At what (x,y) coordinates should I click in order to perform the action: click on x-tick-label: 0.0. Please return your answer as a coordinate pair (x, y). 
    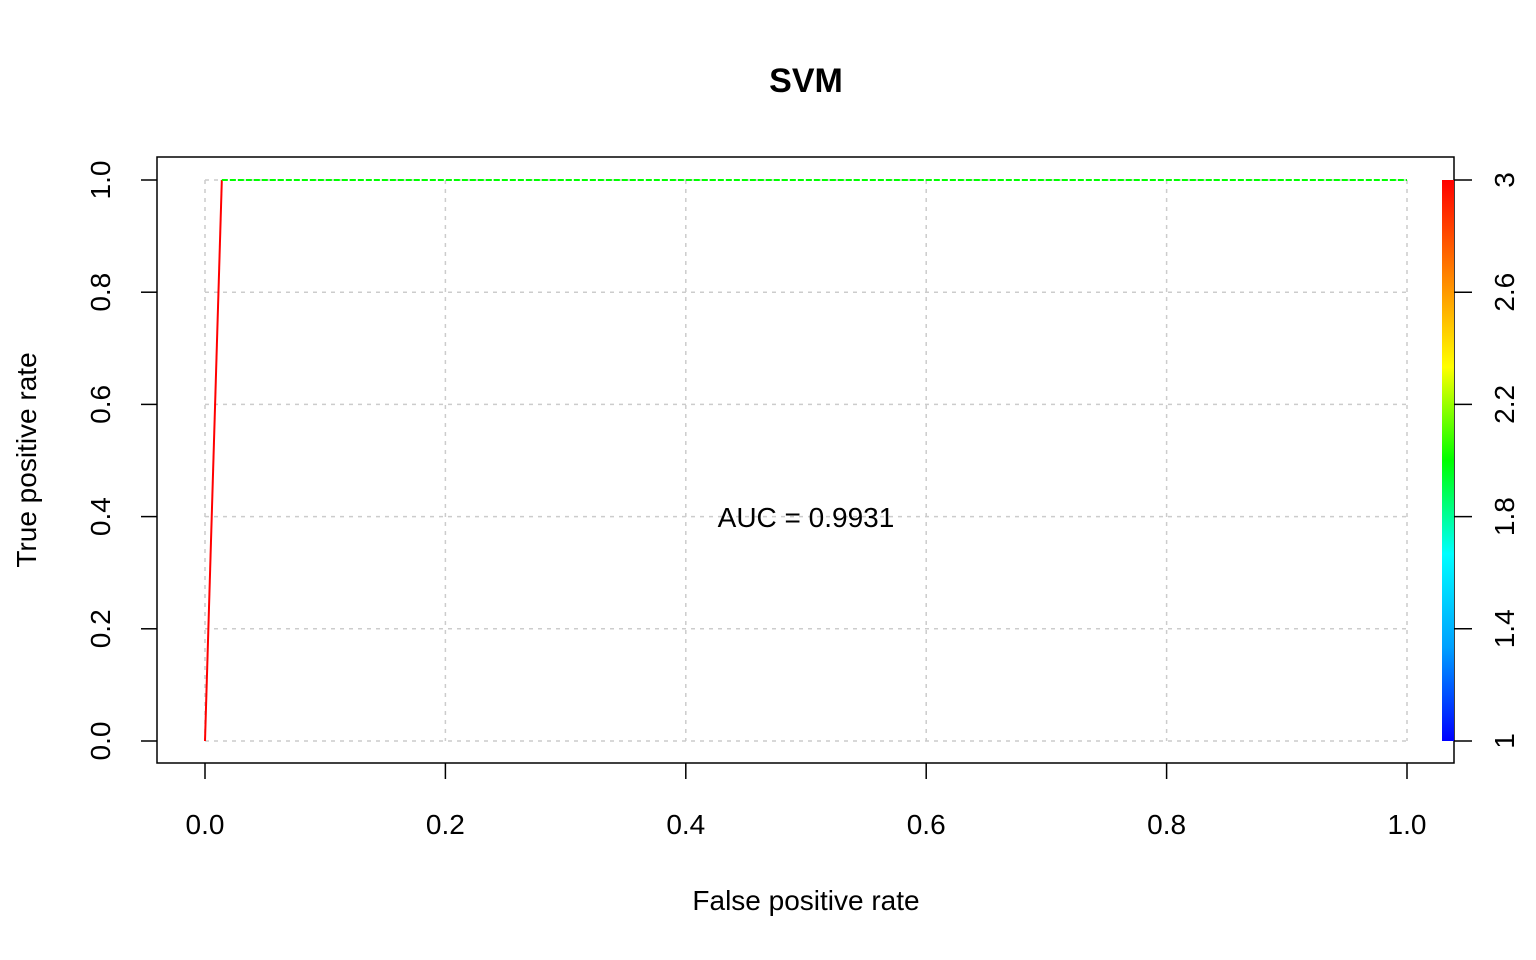
    Looking at the image, I should click on (205, 824).